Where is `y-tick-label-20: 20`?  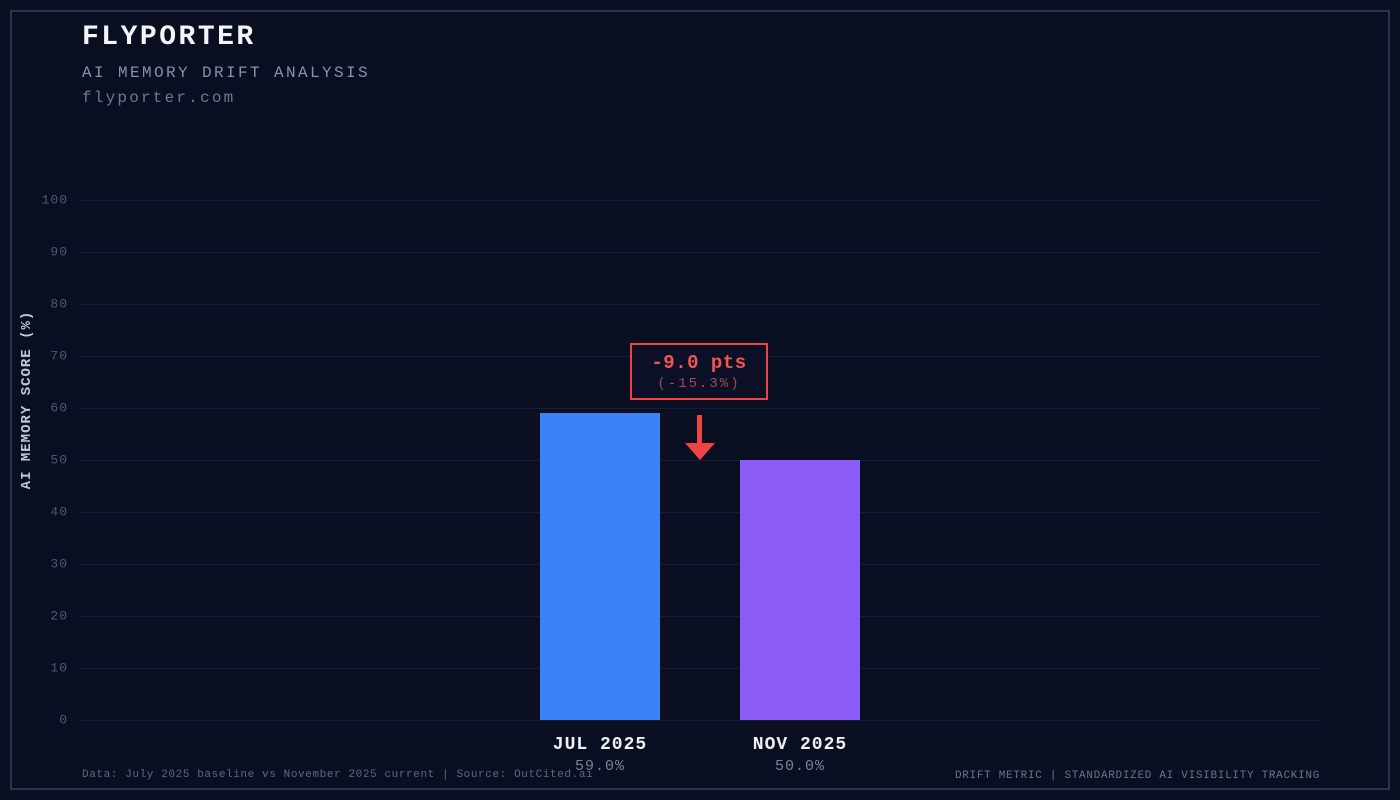
y-tick-label-20: 20 is located at coordinates (59, 616).